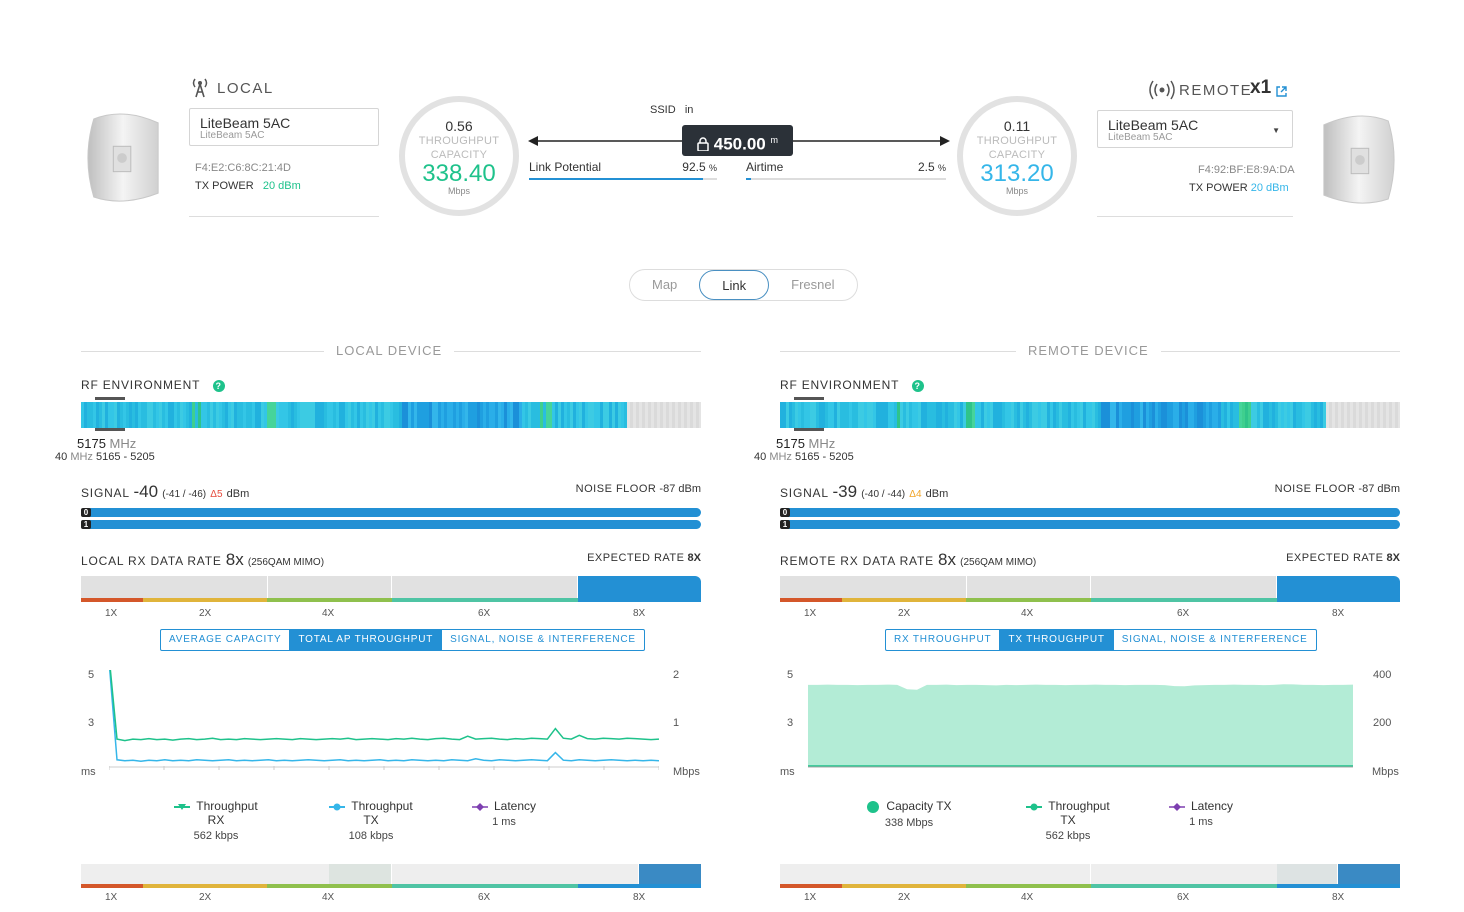  What do you see at coordinates (366, 640) in the screenshot?
I see `tab-total-ap-throughput: TOTAL AP THROUGHPUT` at bounding box center [366, 640].